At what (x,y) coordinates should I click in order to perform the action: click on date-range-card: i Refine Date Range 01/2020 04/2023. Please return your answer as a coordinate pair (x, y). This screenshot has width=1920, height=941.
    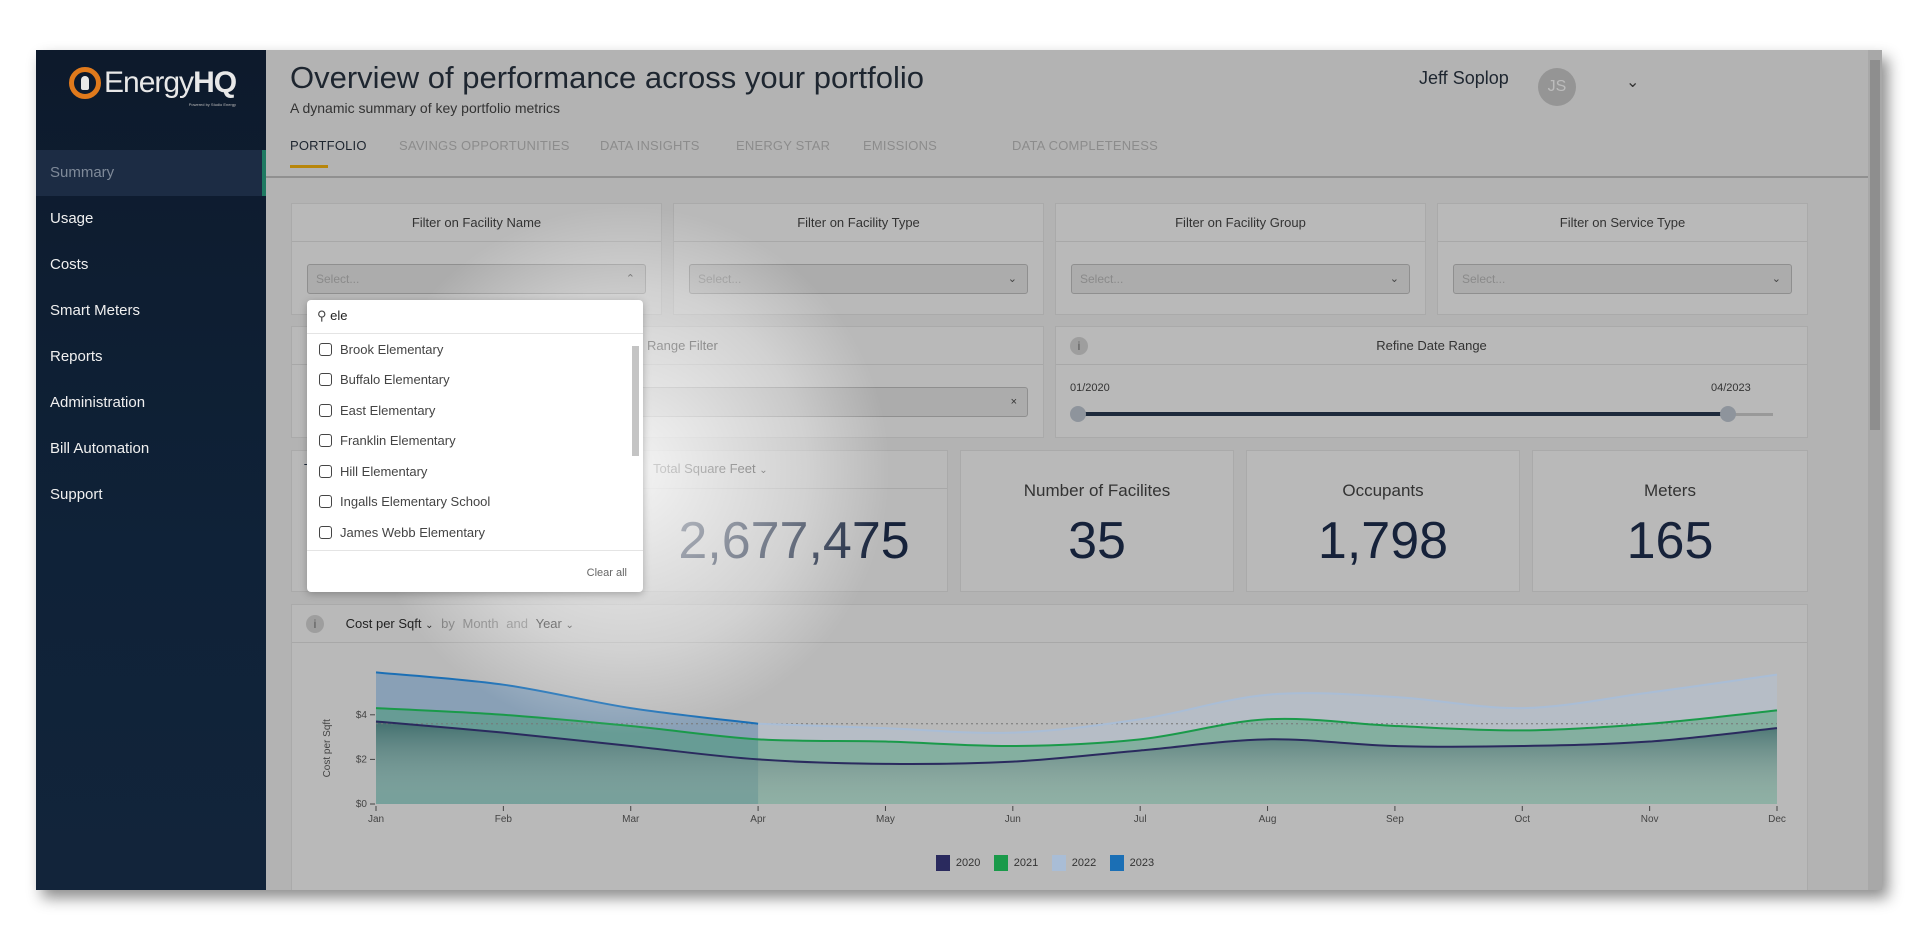
    Looking at the image, I should click on (1431, 382).